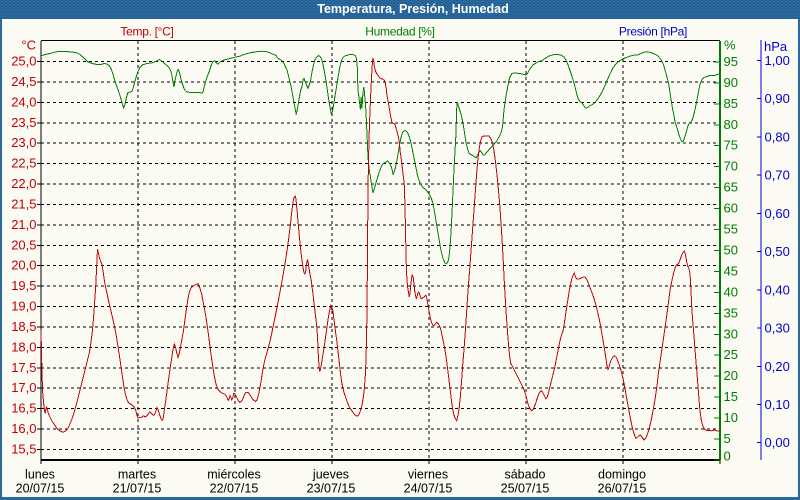  Describe the element at coordinates (731, 82) in the screenshot. I see `svg-text: 90` at that location.